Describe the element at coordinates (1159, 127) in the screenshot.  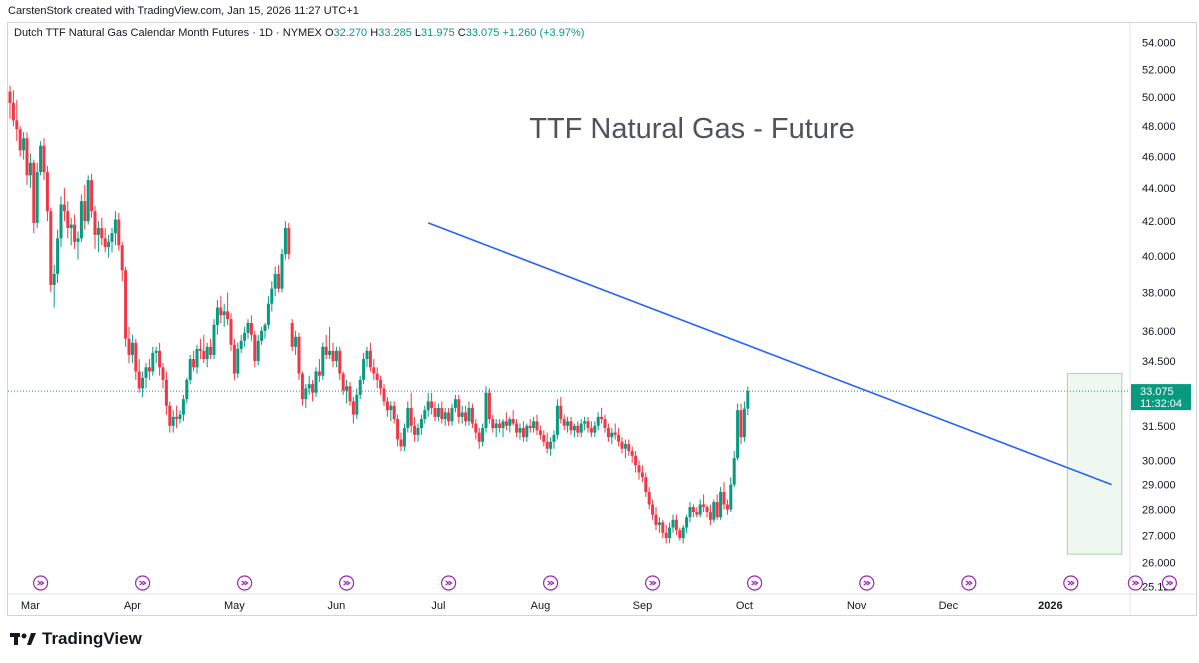
I see `price-tick-label: 48.000` at that location.